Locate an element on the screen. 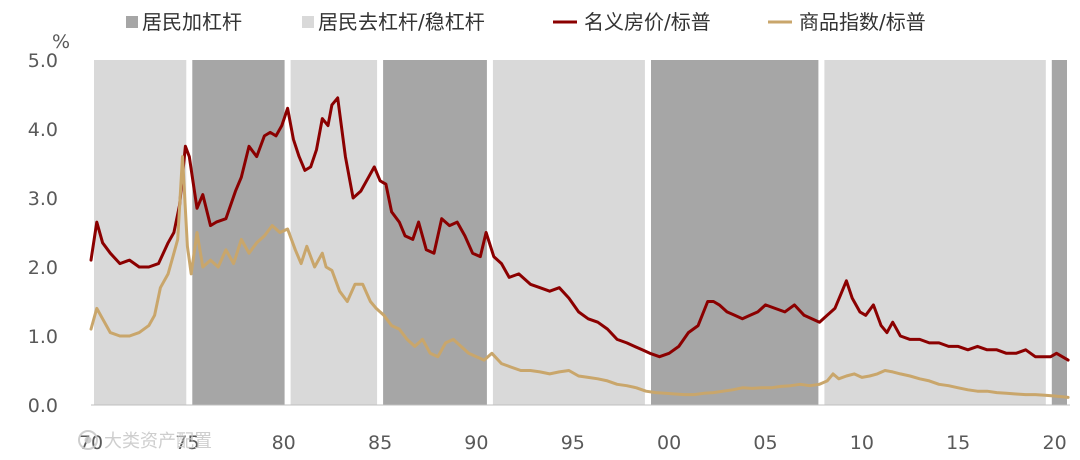 Image resolution: width=1080 pixels, height=460 pixels. y-axis-unit-label: % is located at coordinates (61, 42).